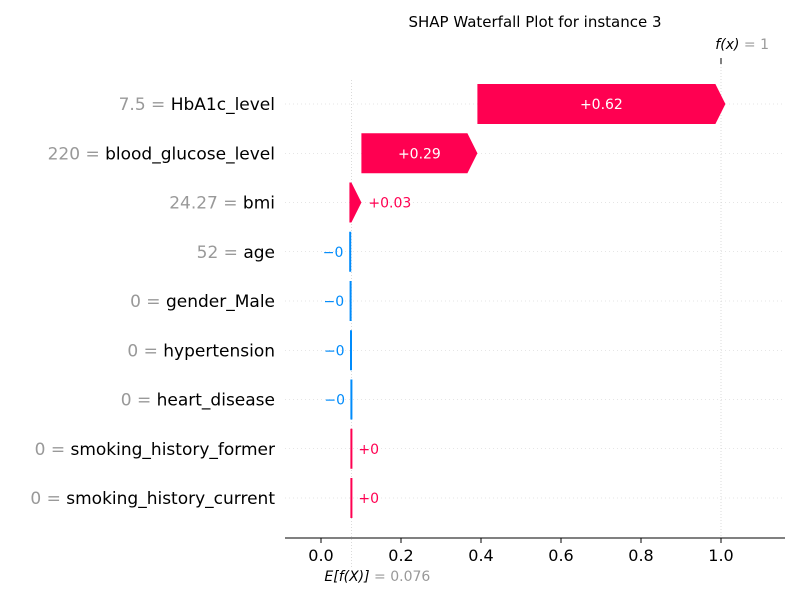  What do you see at coordinates (400, 555) in the screenshot?
I see `x-tick-label: 0.2` at bounding box center [400, 555].